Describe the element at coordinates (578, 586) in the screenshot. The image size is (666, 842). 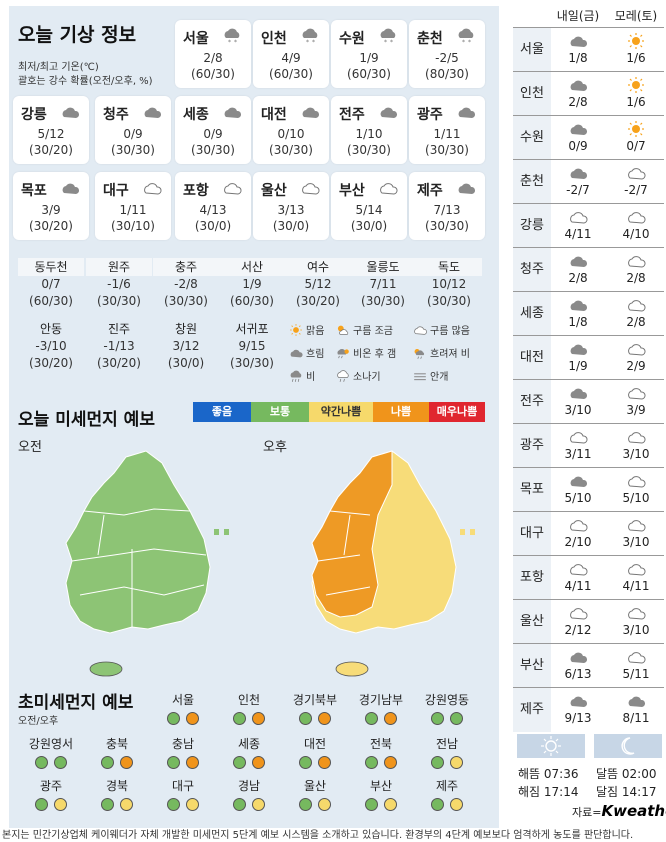
I see `forecast-tomorrow-temp: 4/11` at that location.